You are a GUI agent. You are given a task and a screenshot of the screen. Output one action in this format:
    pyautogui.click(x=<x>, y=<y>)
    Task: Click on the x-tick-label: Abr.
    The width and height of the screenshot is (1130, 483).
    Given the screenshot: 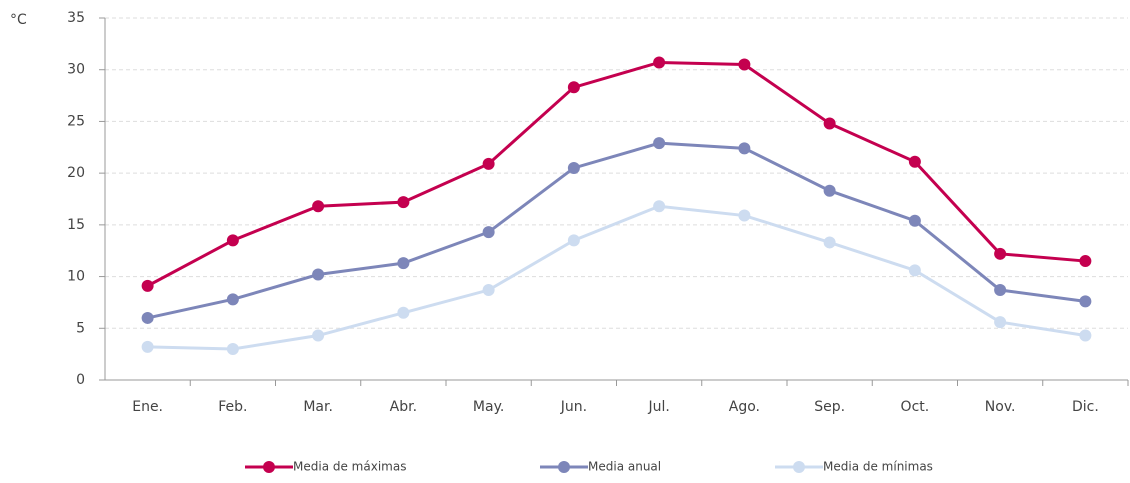 What is the action you would take?
    pyautogui.click(x=403, y=407)
    